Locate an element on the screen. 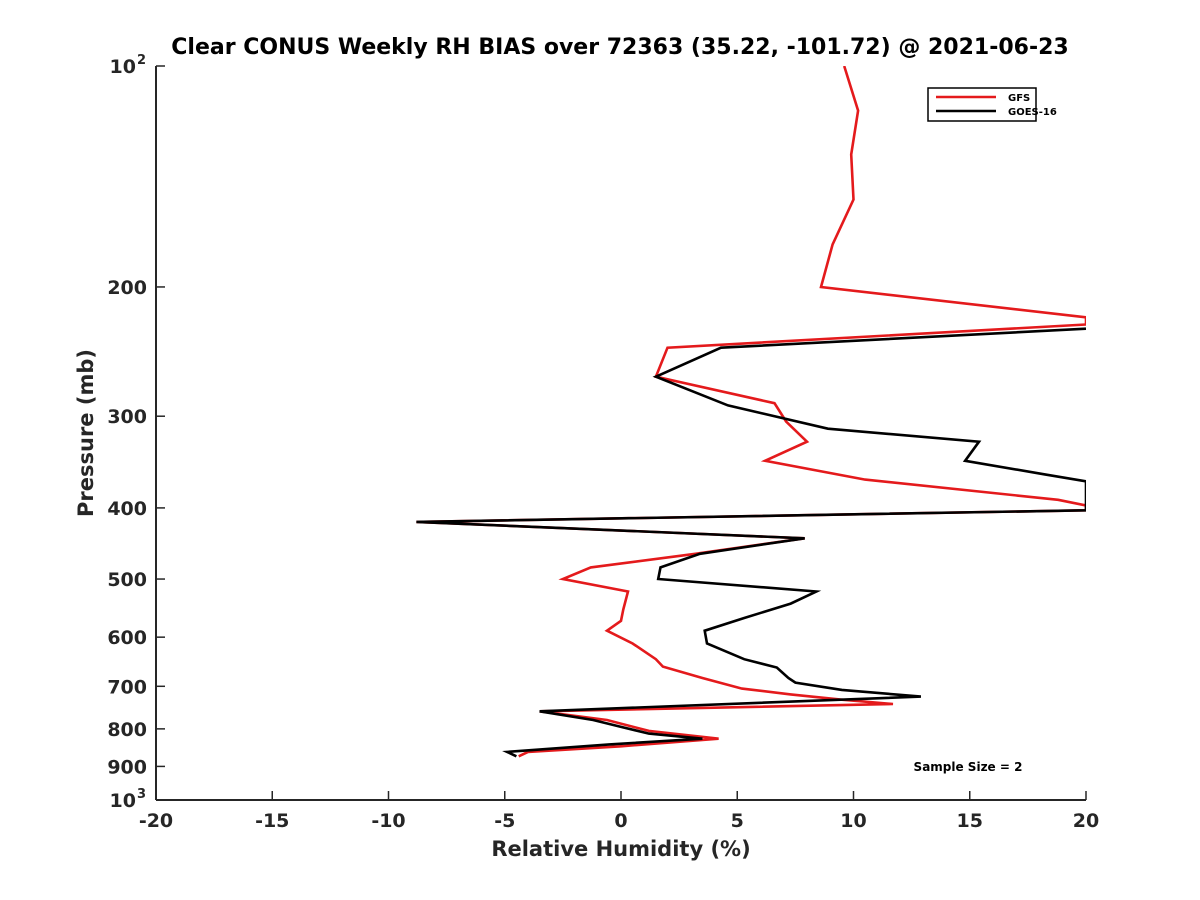 This screenshot has width=1200, height=900. x-tick-label: -15 is located at coordinates (272, 821).